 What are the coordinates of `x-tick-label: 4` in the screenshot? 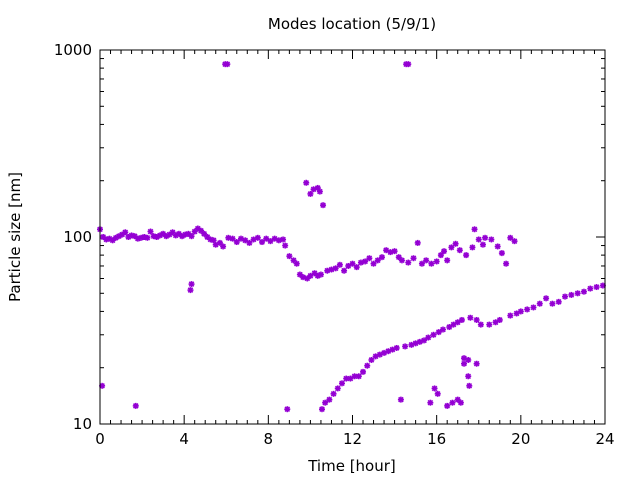 It's located at (184, 439).